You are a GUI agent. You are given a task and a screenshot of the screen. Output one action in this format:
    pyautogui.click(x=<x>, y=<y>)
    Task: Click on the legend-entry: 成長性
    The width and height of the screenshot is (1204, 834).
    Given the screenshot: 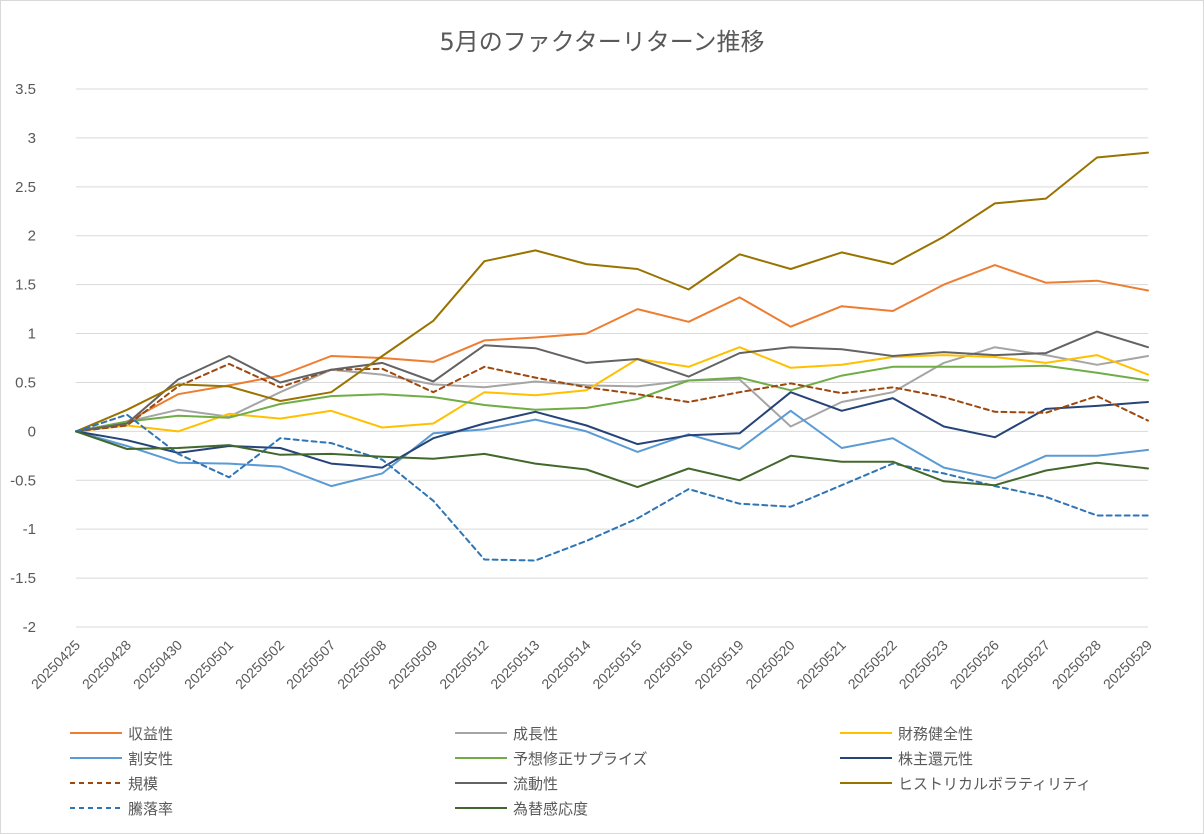 What is the action you would take?
    pyautogui.click(x=506, y=734)
    